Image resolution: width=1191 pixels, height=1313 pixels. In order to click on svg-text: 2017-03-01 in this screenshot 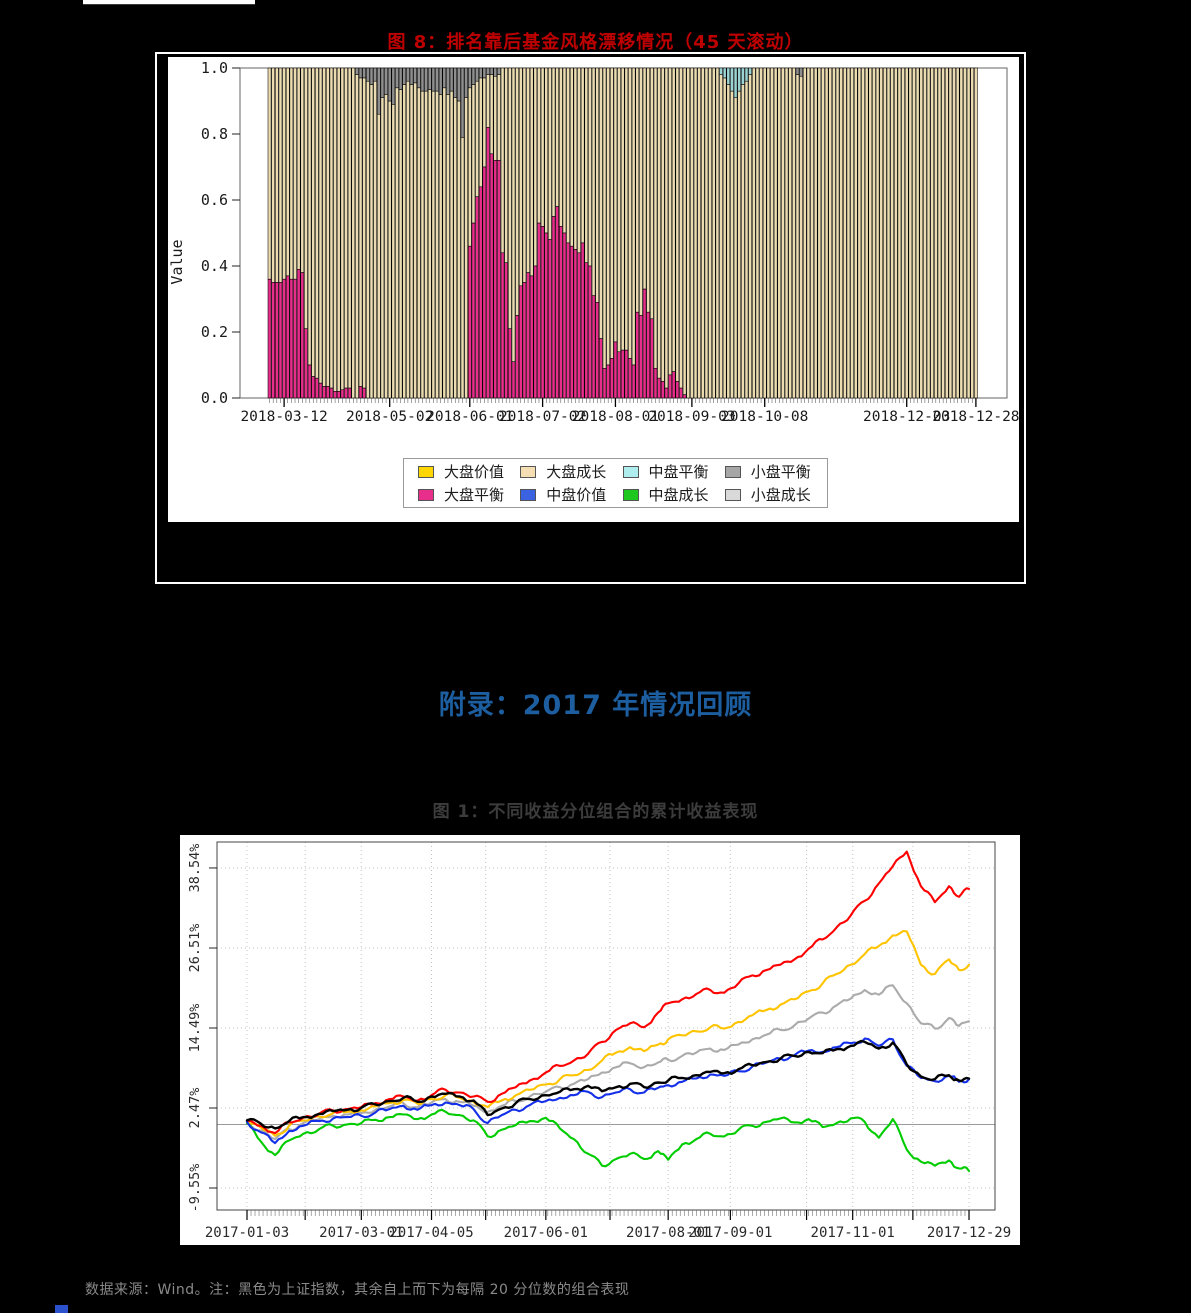, I will do `click(361, 1233)`.